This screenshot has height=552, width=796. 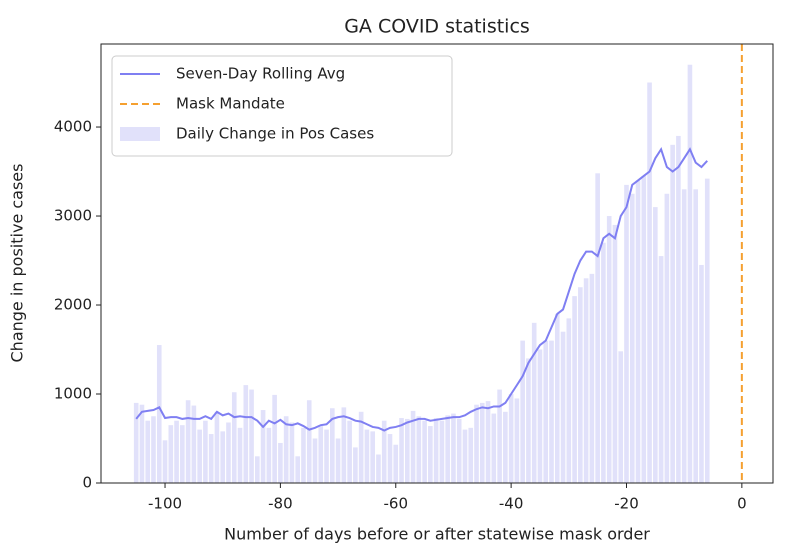 What do you see at coordinates (396, 504) in the screenshot?
I see `x-tick-label: -60` at bounding box center [396, 504].